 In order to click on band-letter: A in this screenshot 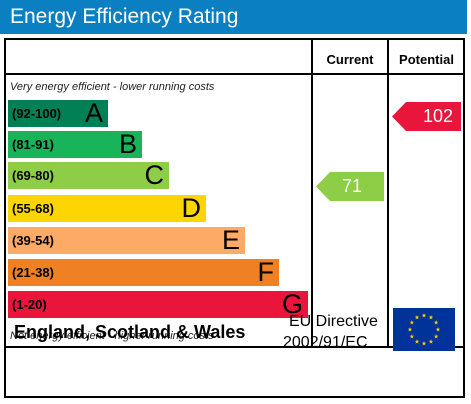, I will do `click(93, 113)`.